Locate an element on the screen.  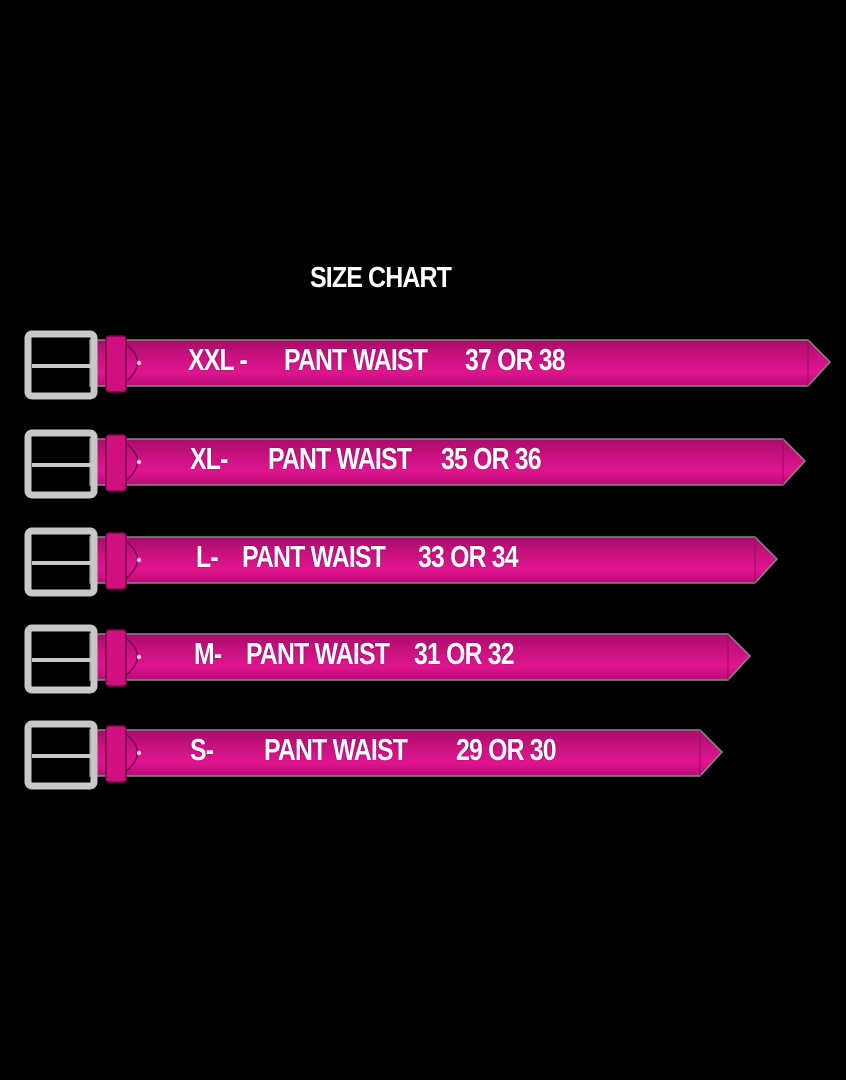
size-label: XXL - is located at coordinates (218, 359).